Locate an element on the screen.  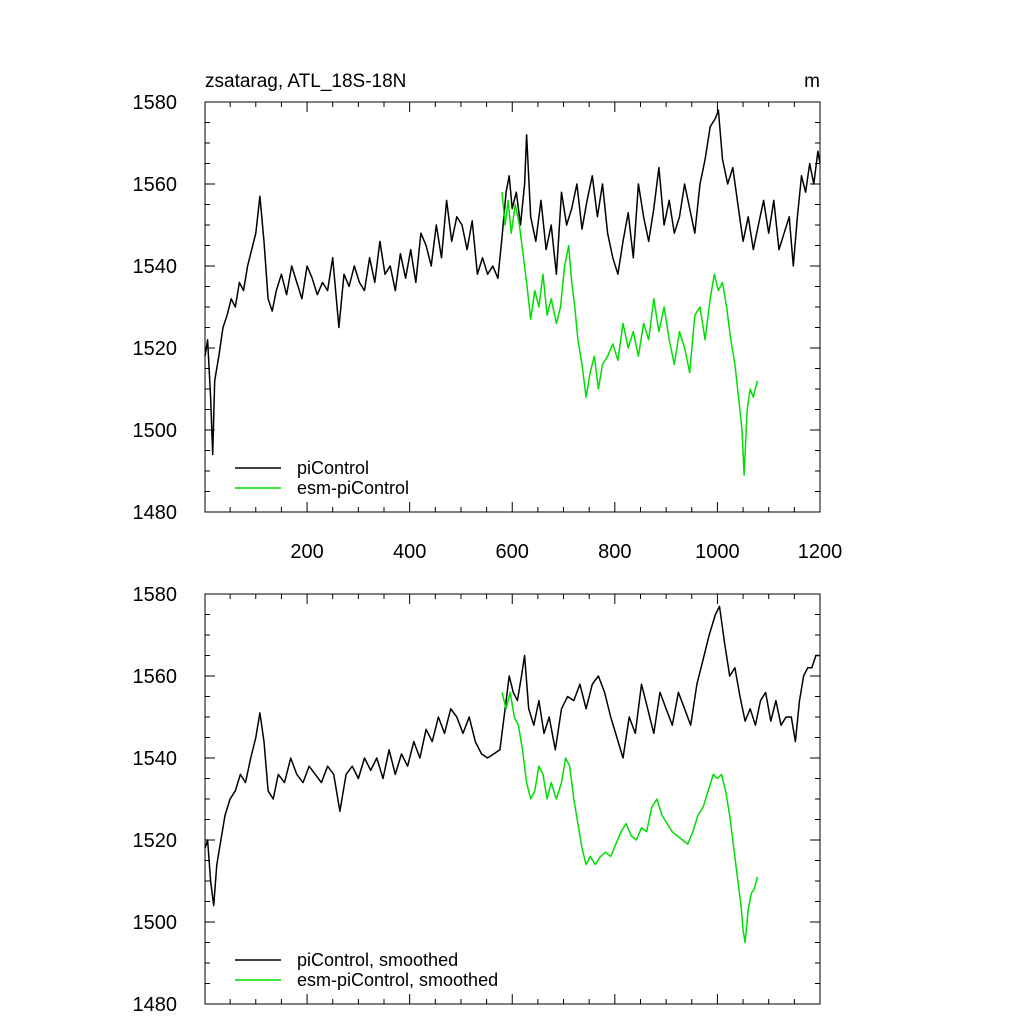
x-tick-label: 1000 is located at coordinates (717, 552).